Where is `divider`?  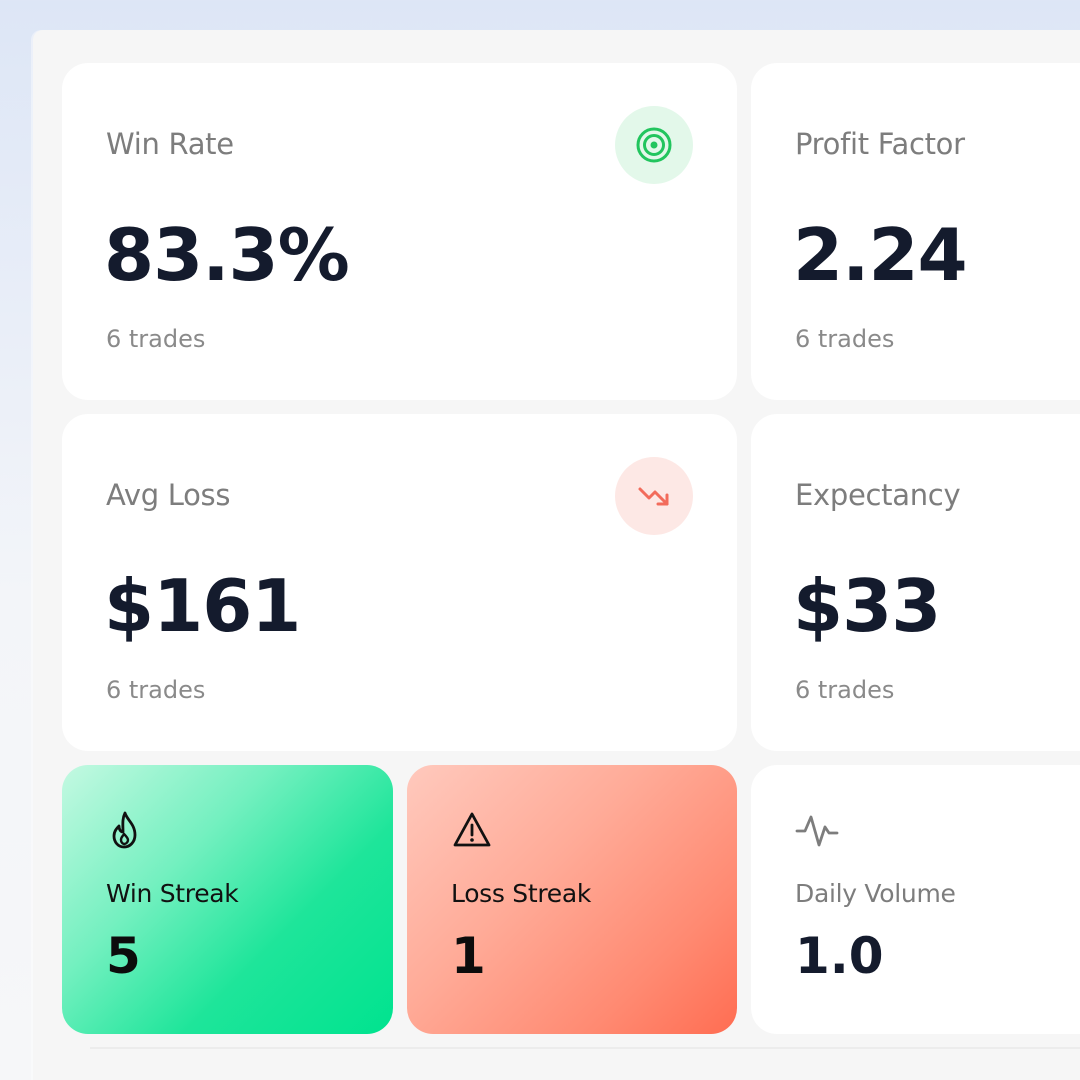
divider is located at coordinates (585, 1048).